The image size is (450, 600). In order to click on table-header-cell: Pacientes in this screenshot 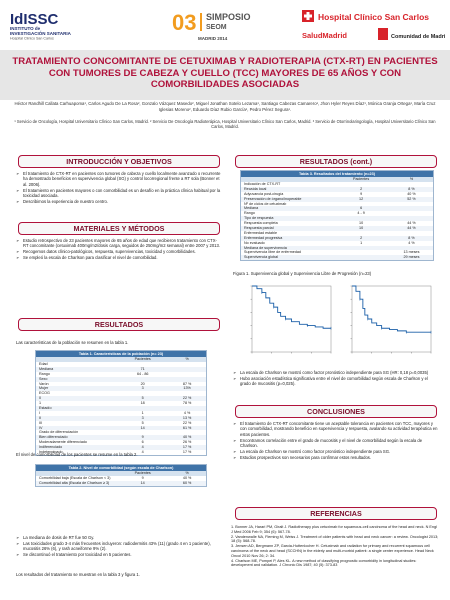, I will do `click(361, 179)`.